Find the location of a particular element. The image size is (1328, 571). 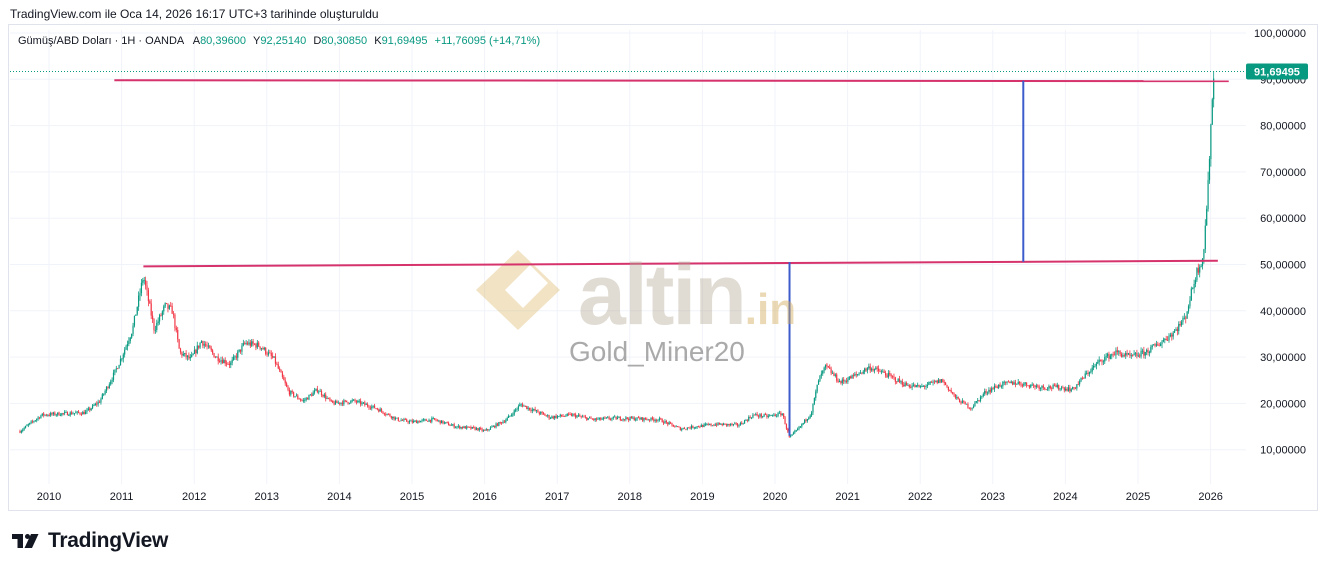

symbol-name: Gümüş/ABD Doları · 1H · OANDA is located at coordinates (101, 41).